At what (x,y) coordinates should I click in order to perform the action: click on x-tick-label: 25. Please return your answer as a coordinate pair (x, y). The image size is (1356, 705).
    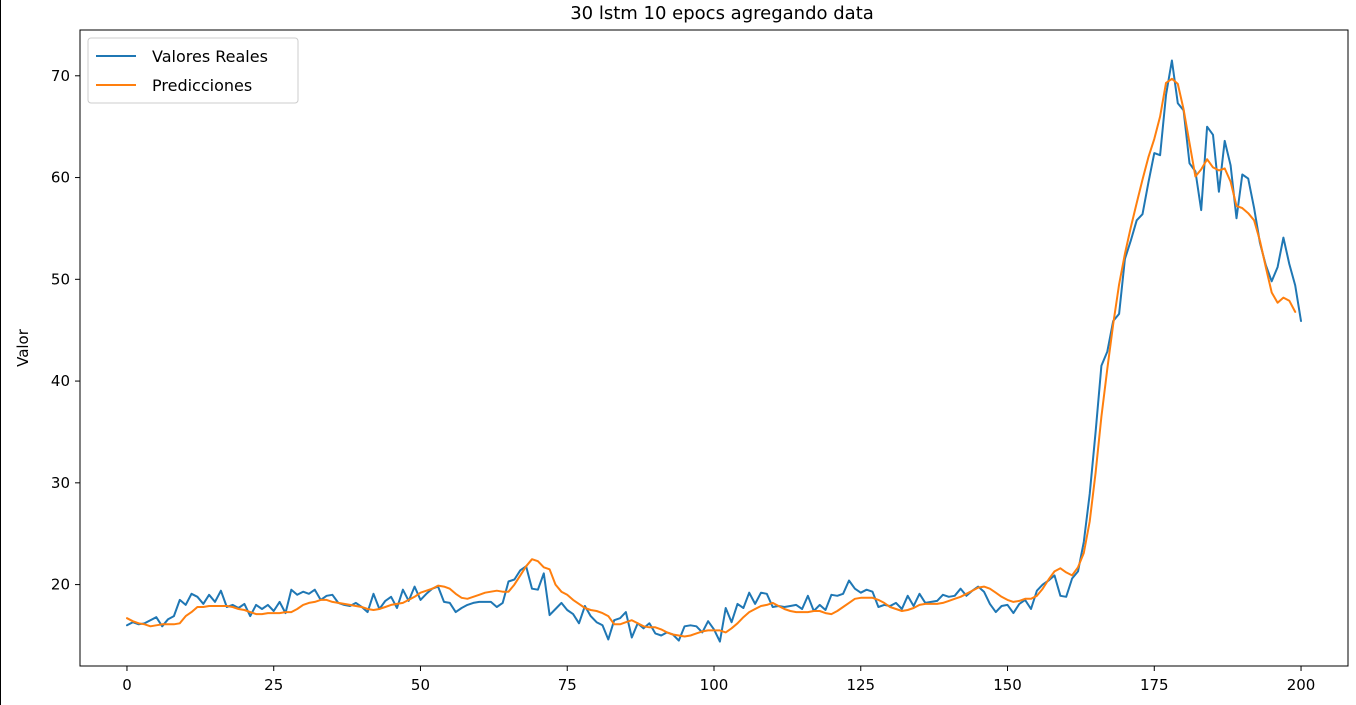
    Looking at the image, I should click on (273, 685).